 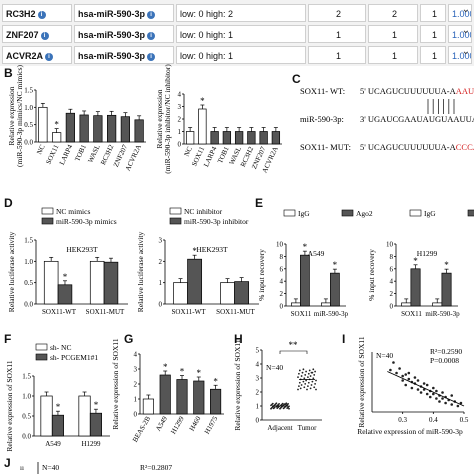 What do you see at coordinates (316, 253) in the screenshot?
I see `chart-title: A549` at bounding box center [316, 253].